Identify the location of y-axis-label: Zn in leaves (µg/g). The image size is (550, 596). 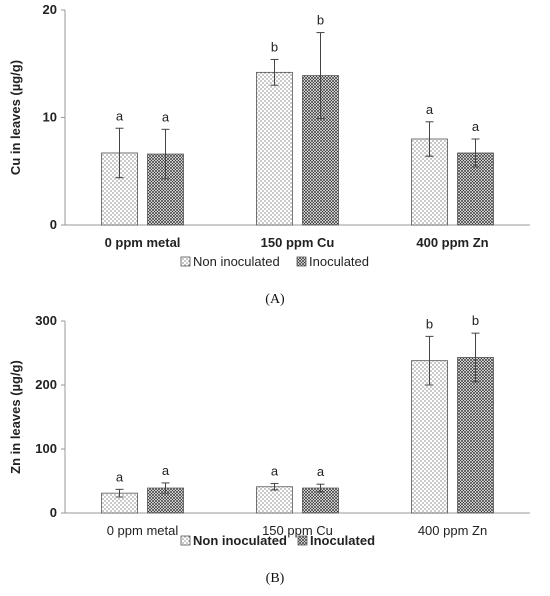
(15, 417).